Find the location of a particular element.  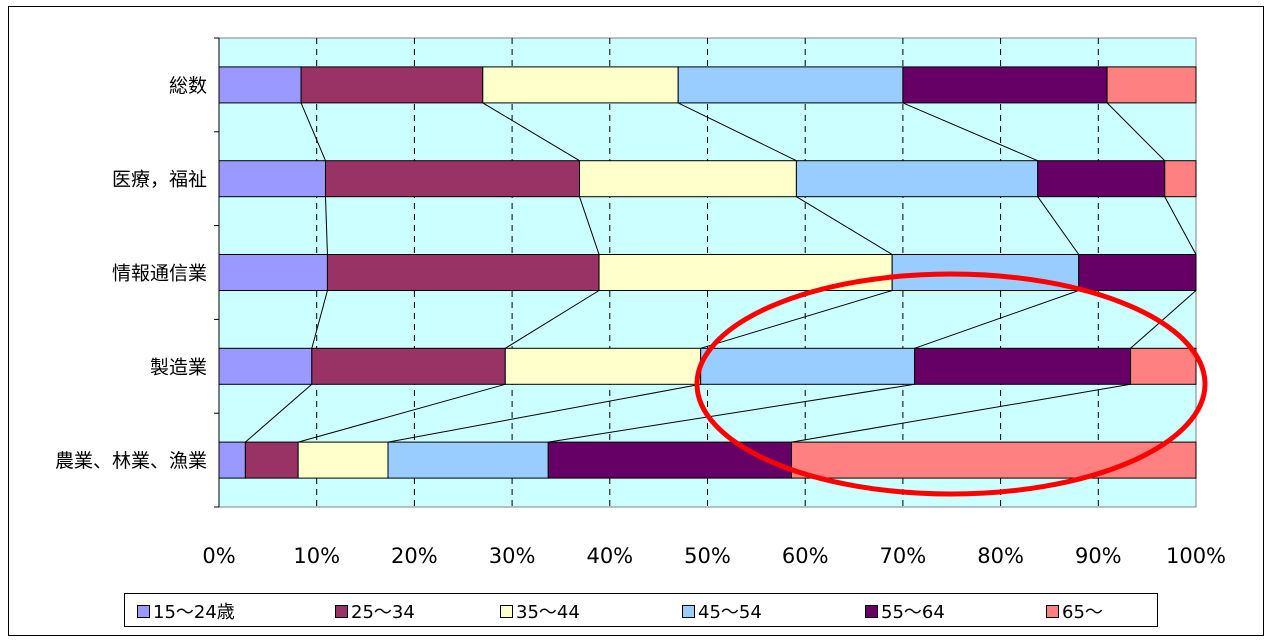

legend-item: 55～64 is located at coordinates (905, 611).